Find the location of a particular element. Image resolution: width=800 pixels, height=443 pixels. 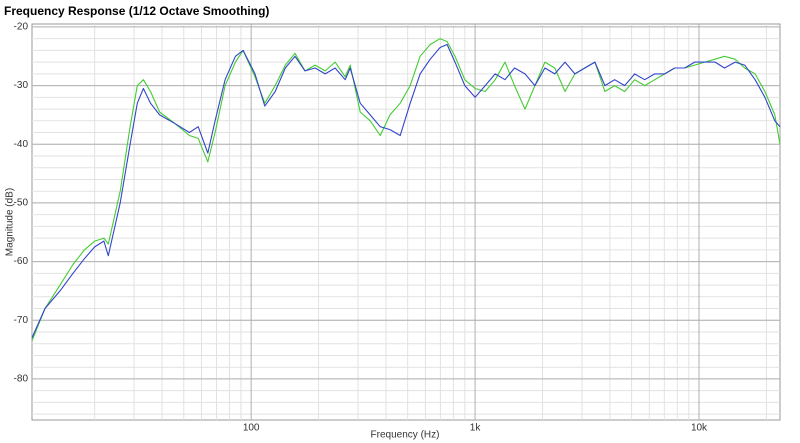

y-tick-label: -40 is located at coordinates (21, 144).